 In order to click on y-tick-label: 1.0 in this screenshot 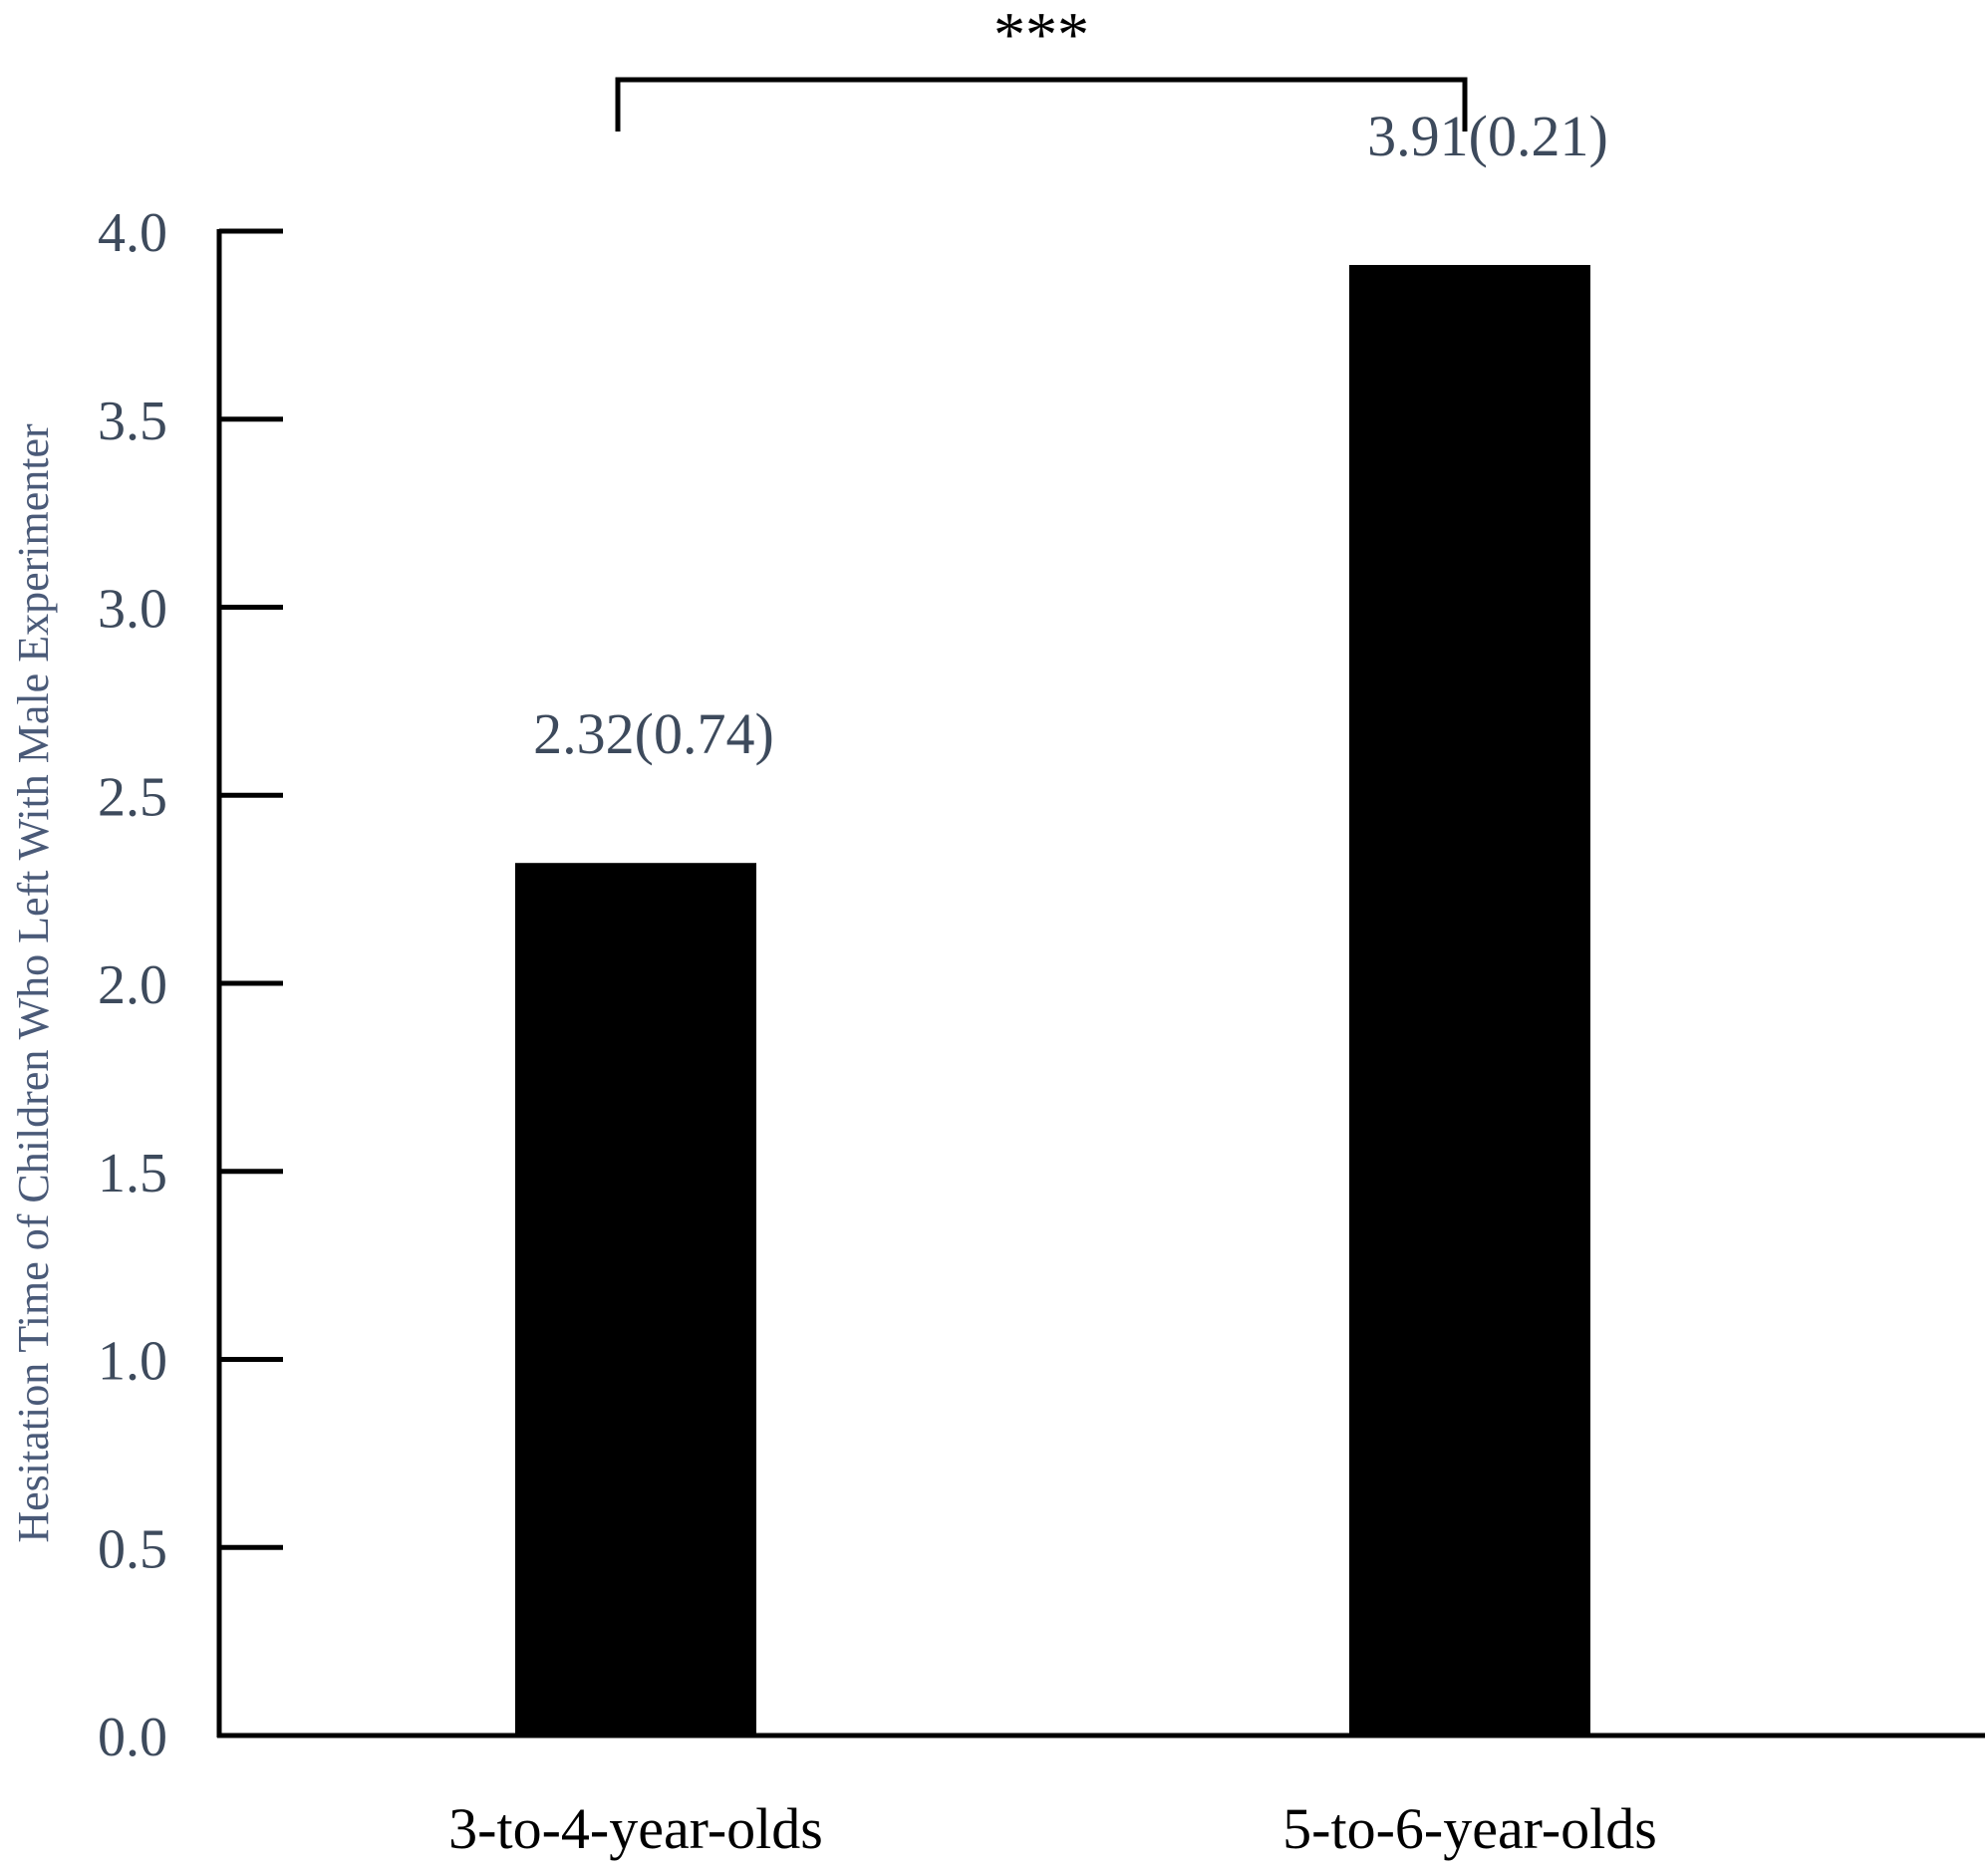, I will do `click(132, 1362)`.